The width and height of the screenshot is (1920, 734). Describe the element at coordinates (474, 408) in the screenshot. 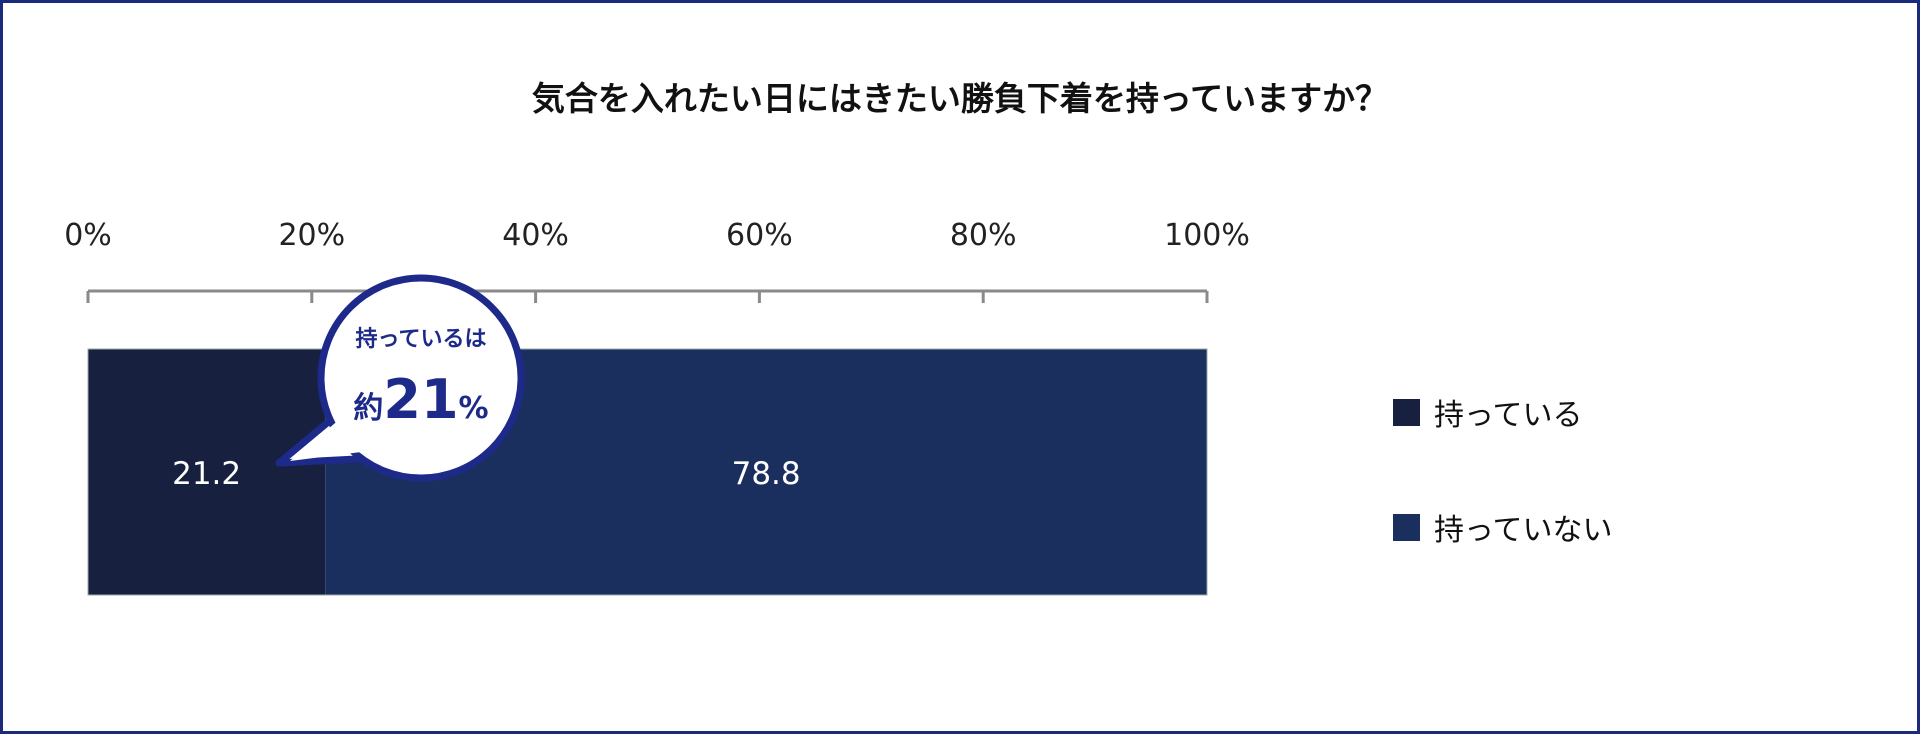

I see `callout-value-part: %` at that location.